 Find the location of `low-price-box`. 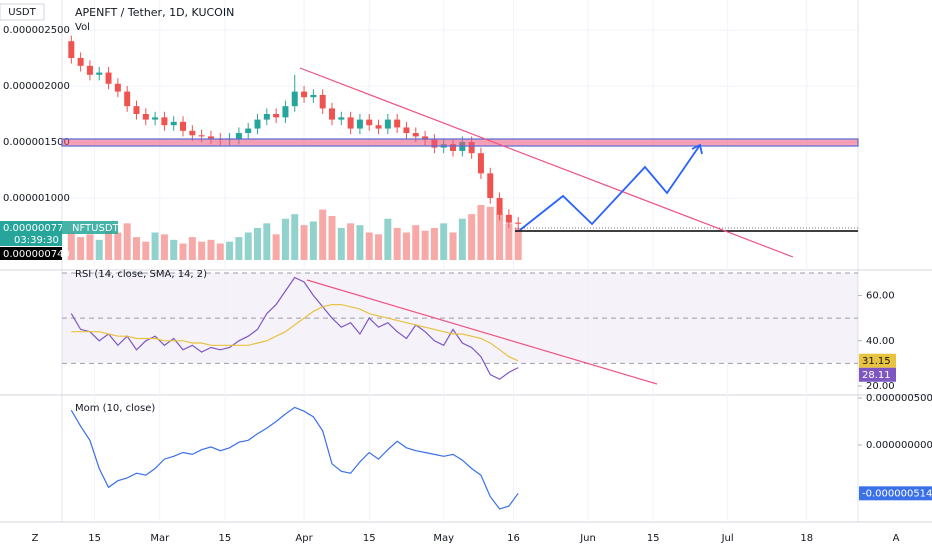

low-price-box is located at coordinates (31, 253).